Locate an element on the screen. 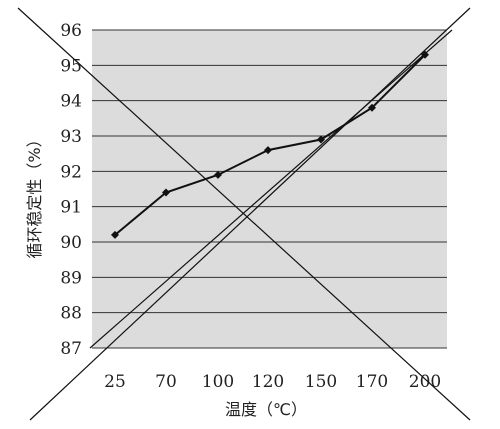 The height and width of the screenshot is (429, 500). y-tick-label: 95 is located at coordinates (71, 66).